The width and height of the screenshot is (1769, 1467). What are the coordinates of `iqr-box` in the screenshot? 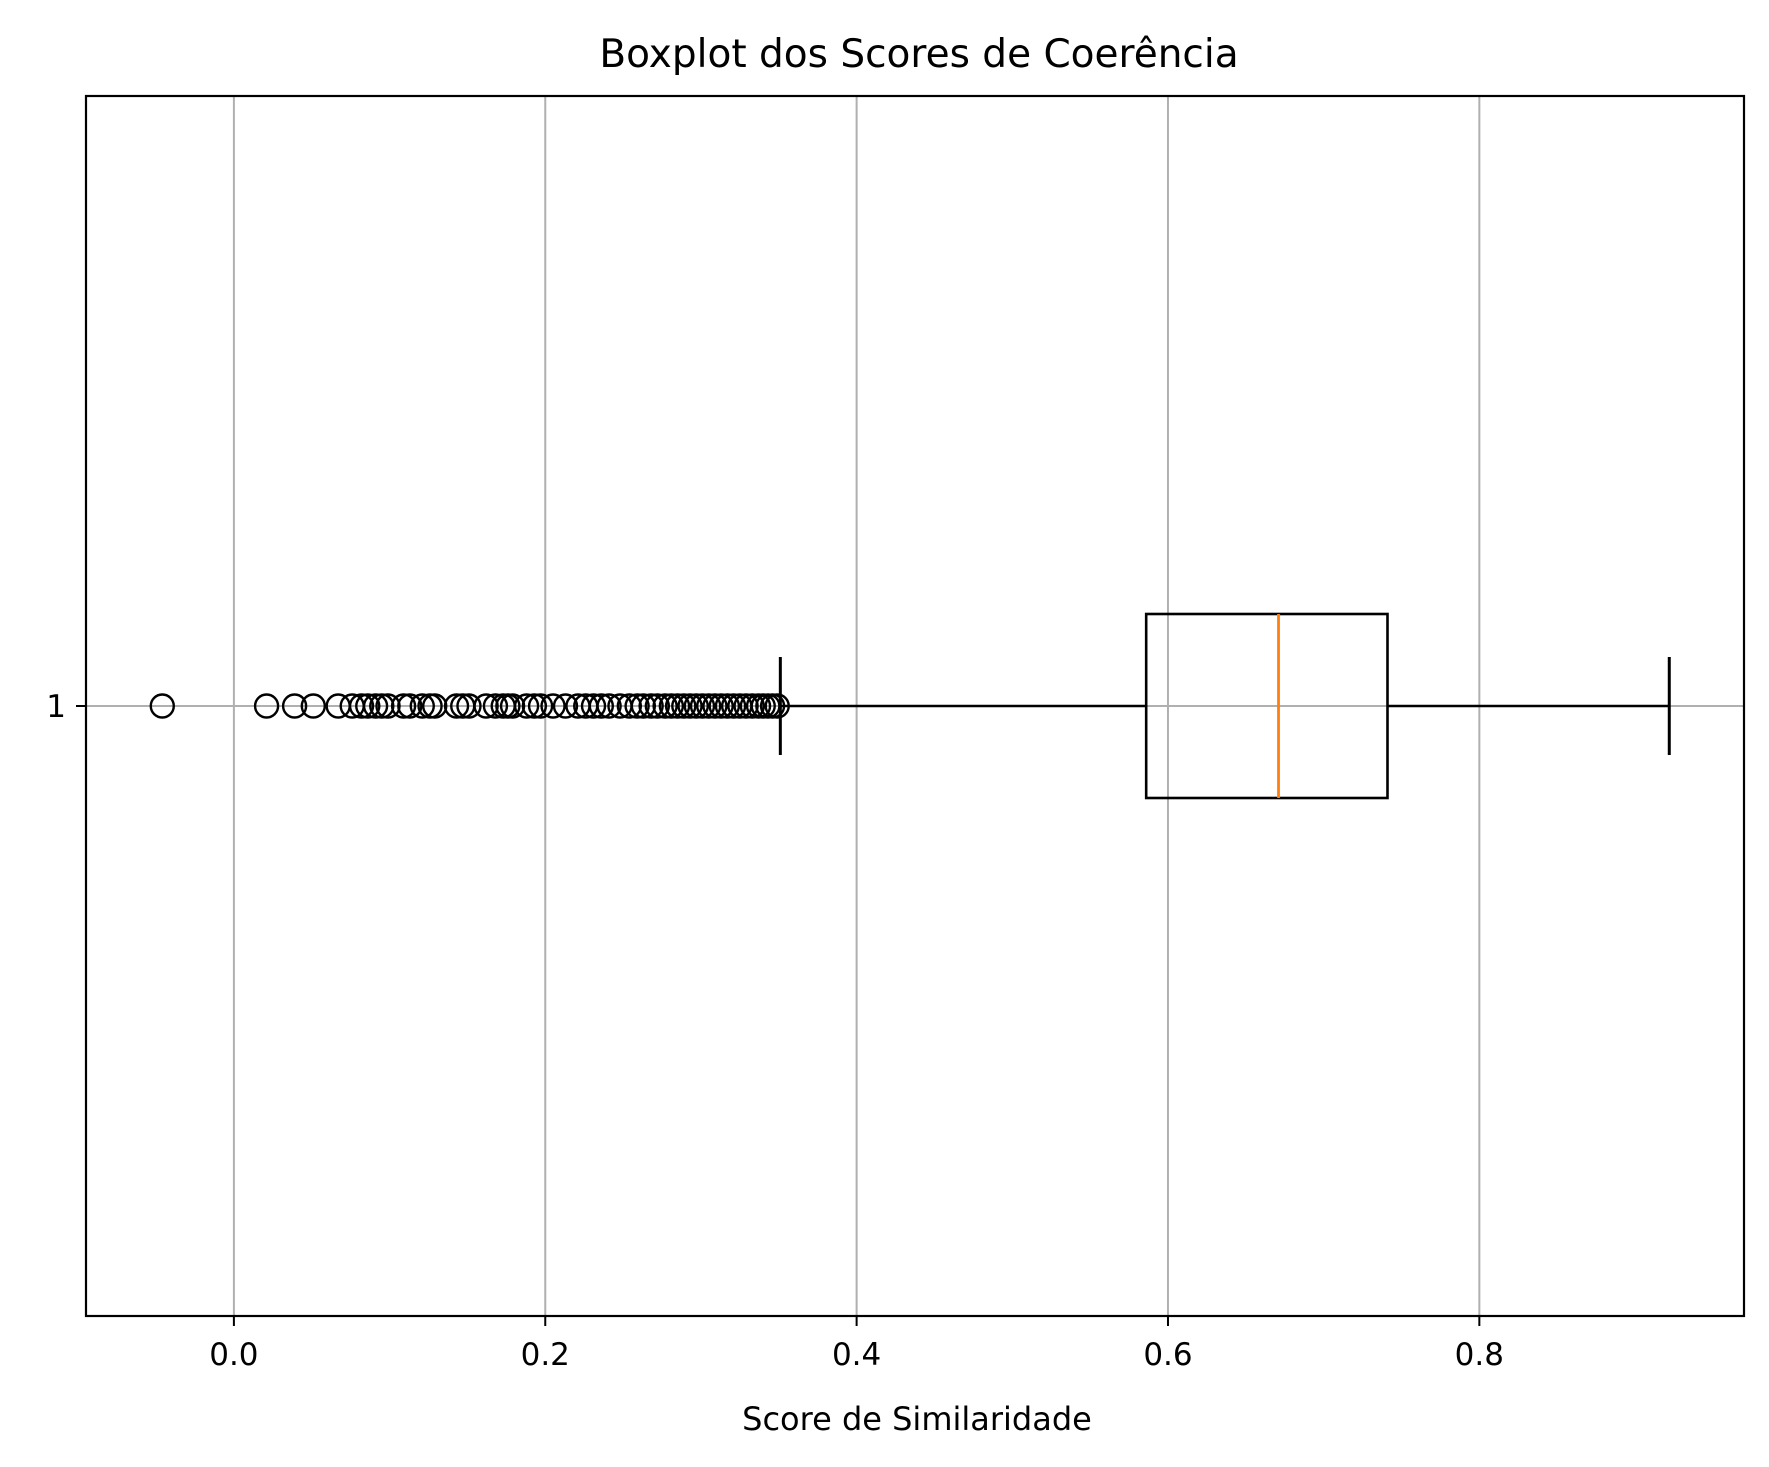 It's located at (1266, 706).